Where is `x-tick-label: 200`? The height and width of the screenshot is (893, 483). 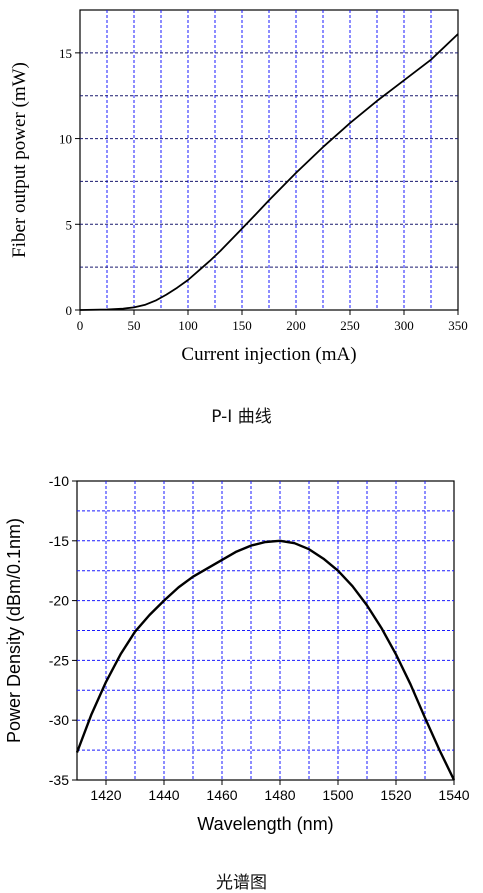 x-tick-label: 200 is located at coordinates (296, 325).